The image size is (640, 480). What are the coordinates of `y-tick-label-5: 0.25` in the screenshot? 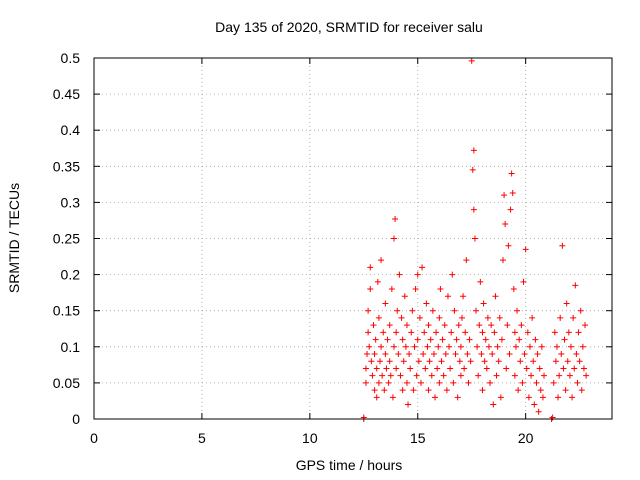 It's located at (66, 239).